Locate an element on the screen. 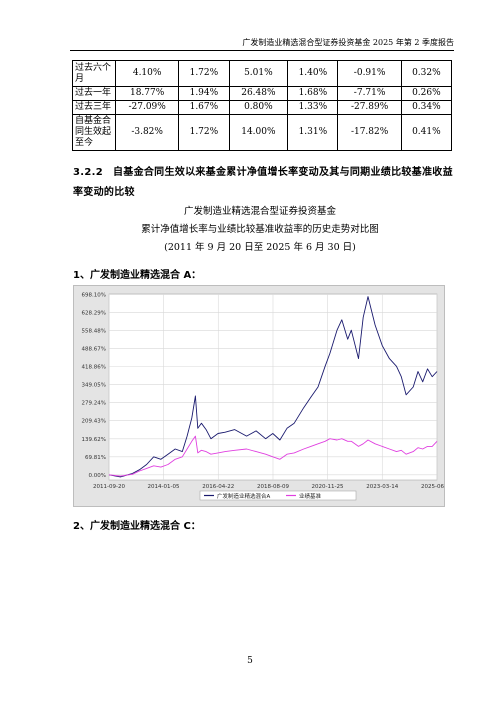 Image resolution: width=500 pixels, height=707 pixels. y-tick-label: 698.10% is located at coordinates (94, 295).